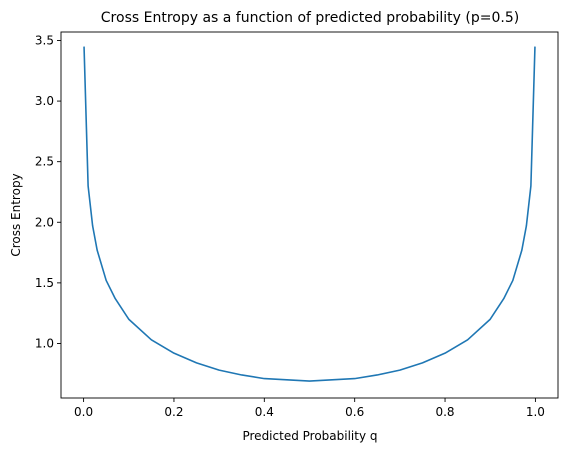 Image resolution: width=568 pixels, height=453 pixels. I want to click on x-tick-label: 0.6, so click(354, 412).